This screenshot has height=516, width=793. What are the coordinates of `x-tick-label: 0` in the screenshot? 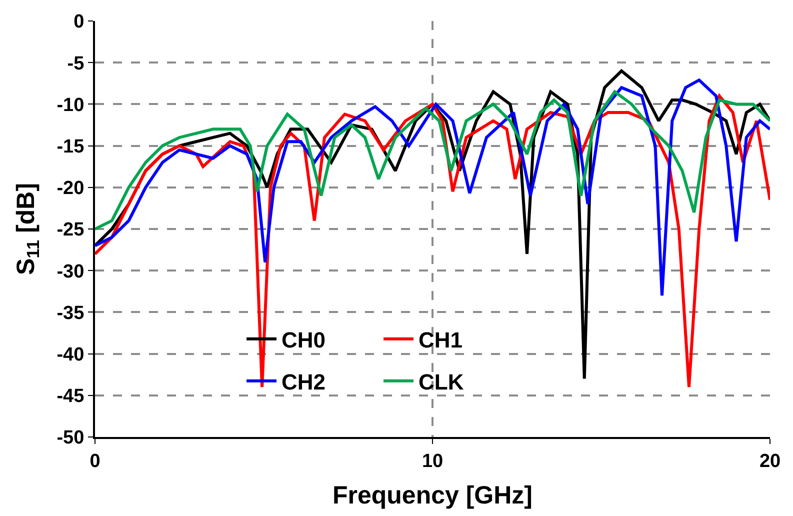 It's located at (95, 461).